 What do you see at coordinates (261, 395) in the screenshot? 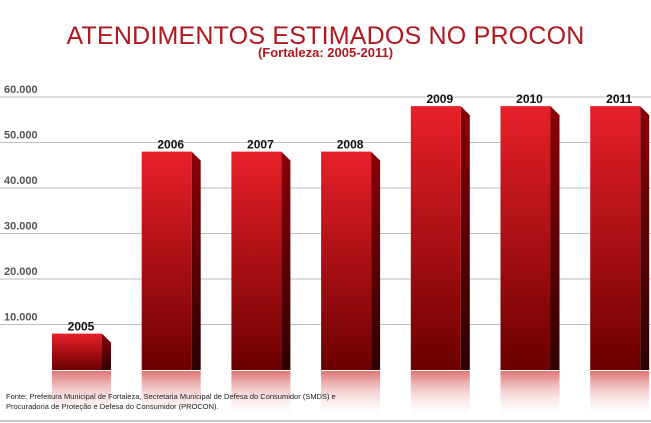
I see `bar-reflection-2007` at bounding box center [261, 395].